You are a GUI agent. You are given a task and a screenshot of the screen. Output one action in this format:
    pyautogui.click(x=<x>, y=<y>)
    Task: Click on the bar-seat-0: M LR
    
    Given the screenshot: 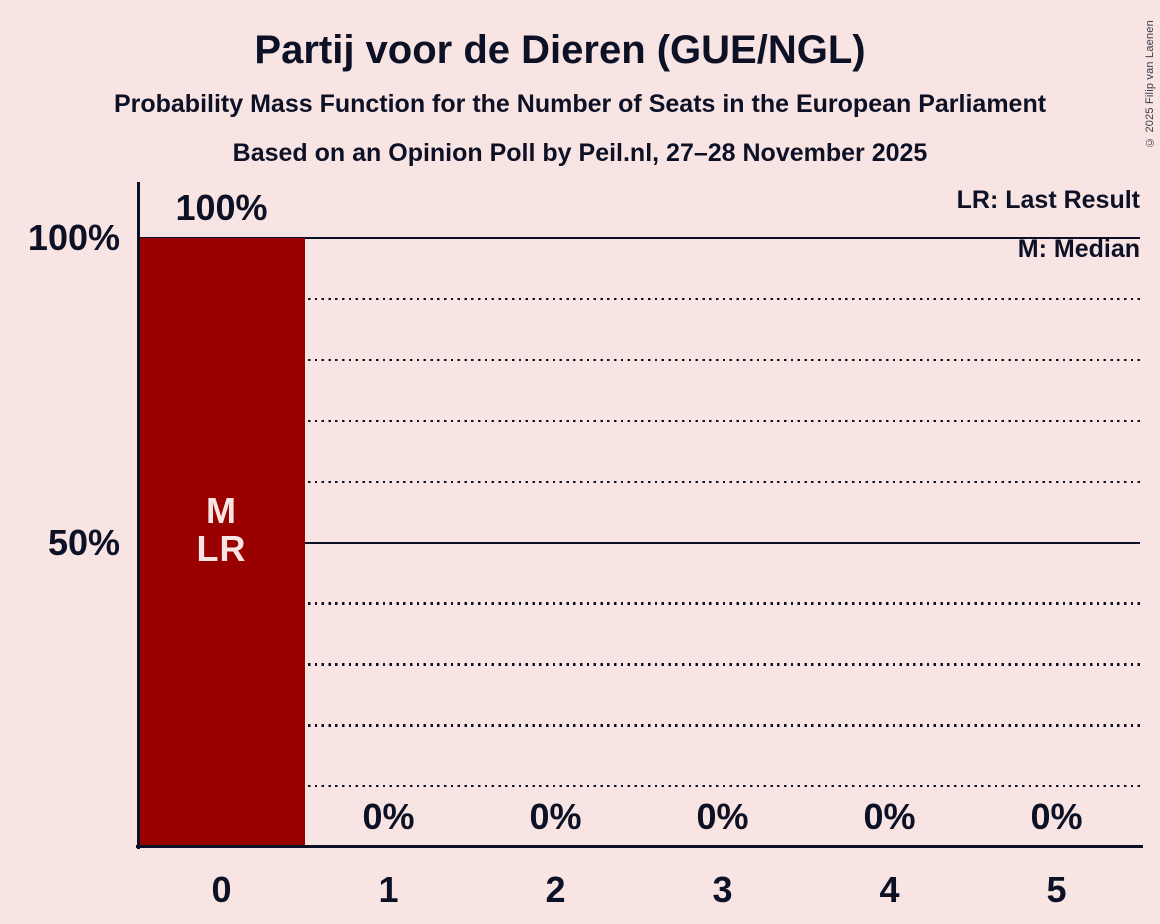 What is the action you would take?
    pyautogui.click(x=221, y=542)
    